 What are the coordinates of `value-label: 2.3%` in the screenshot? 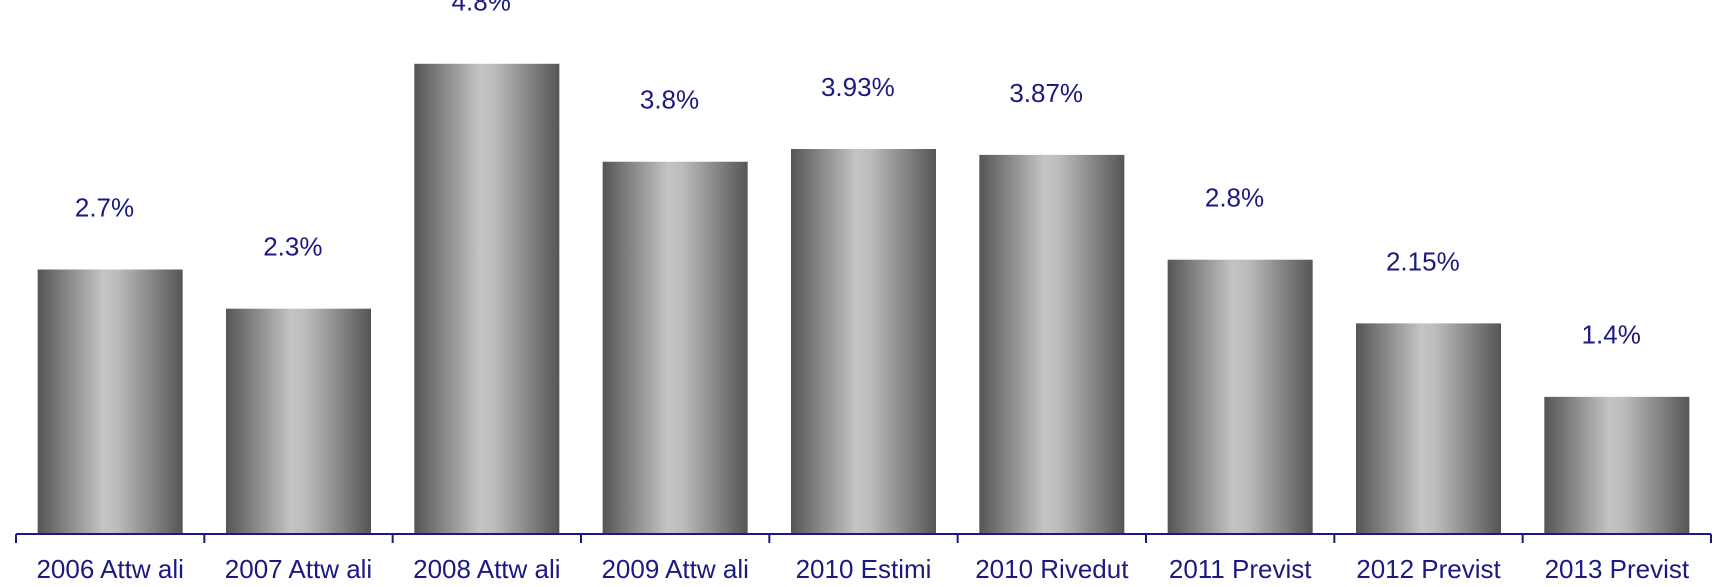 It's located at (292, 247).